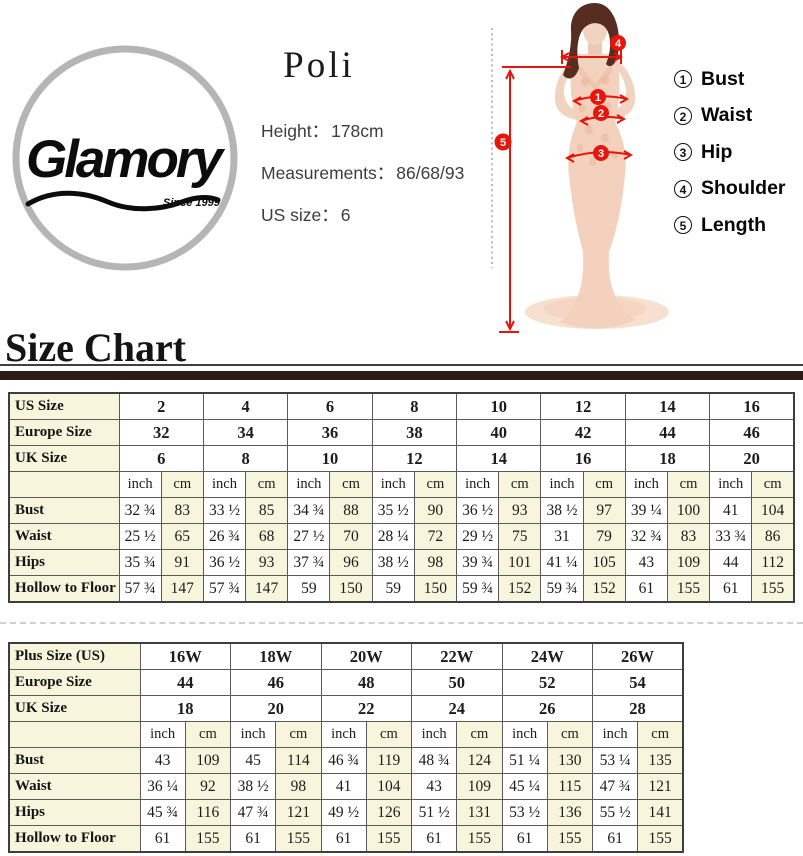 The image size is (803, 856). Describe the element at coordinates (74, 812) in the screenshot. I see `row-label: Hips` at that location.